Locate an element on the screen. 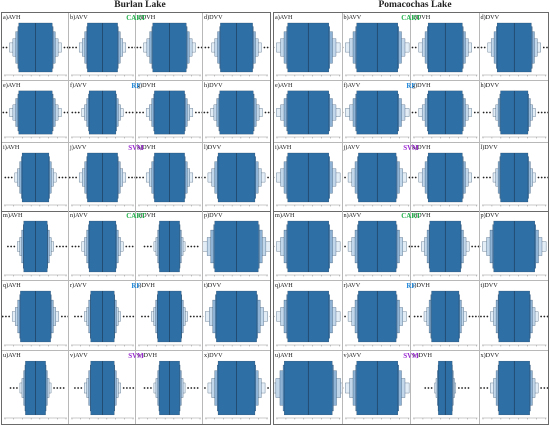  column-title-burlan: Burlan Lake is located at coordinates (140, 5).